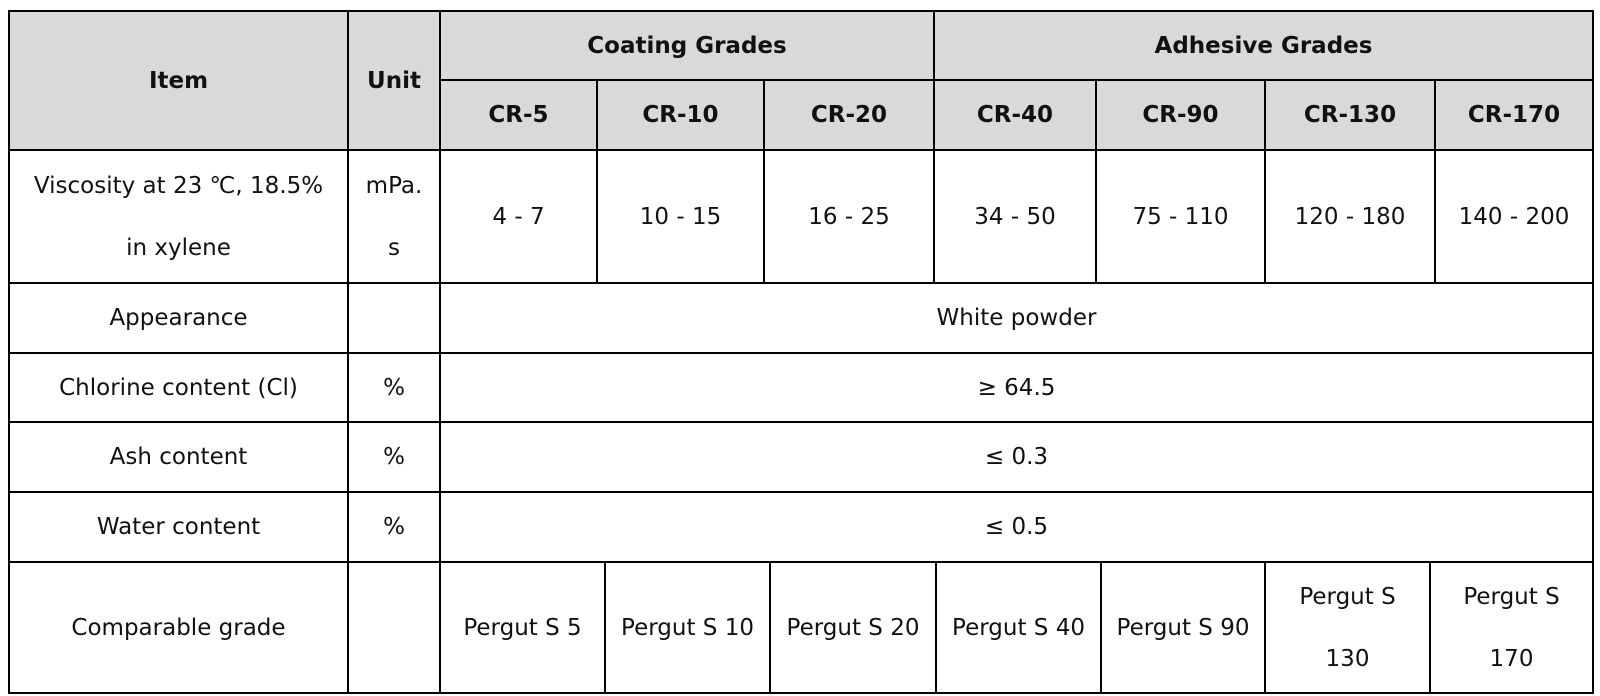  I want to click on grade-header: CR-20, so click(849, 115).